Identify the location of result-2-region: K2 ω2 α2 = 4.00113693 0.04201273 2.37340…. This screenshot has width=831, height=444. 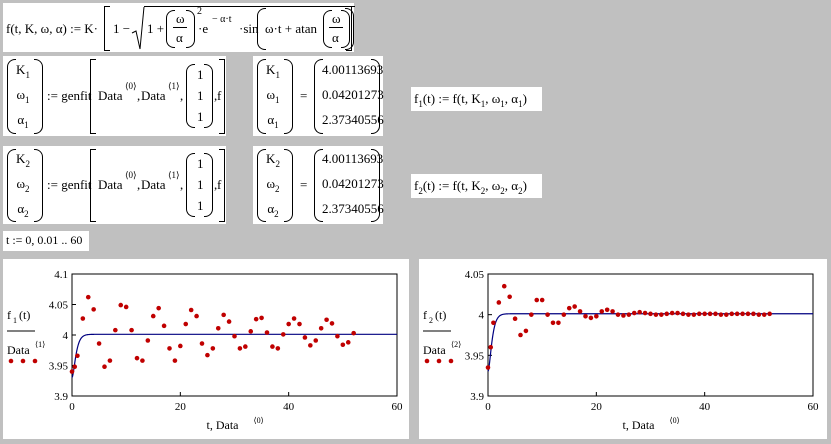
(318, 185).